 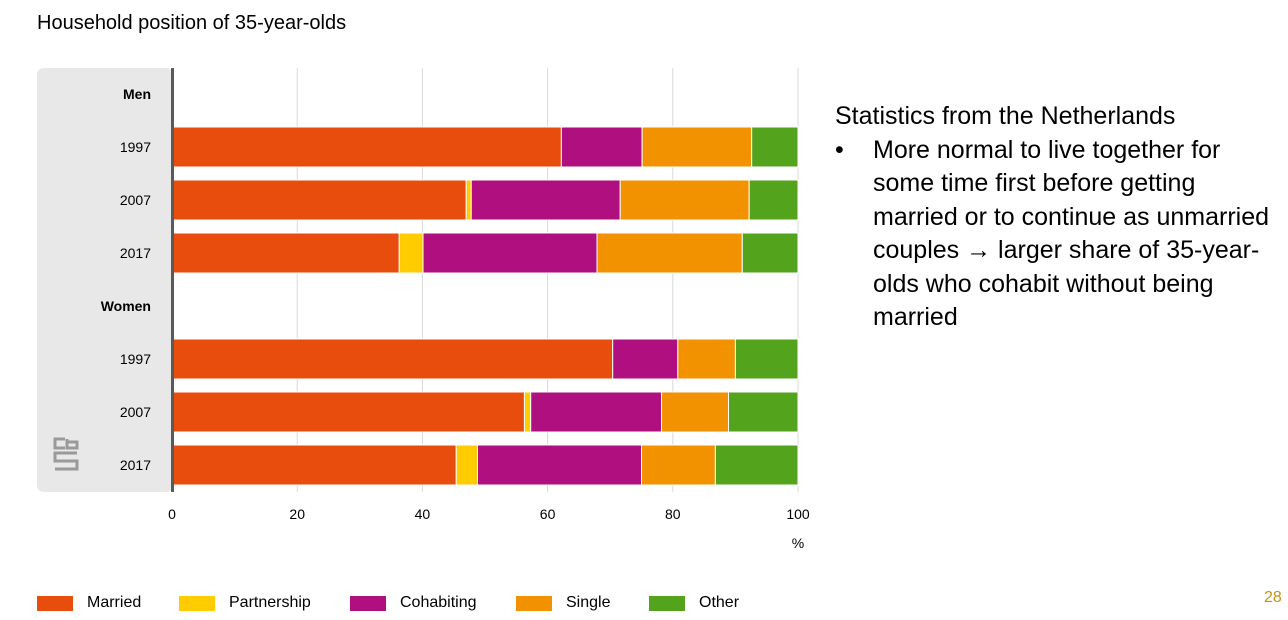 What do you see at coordinates (548, 514) in the screenshot?
I see `x-tick-label: 60` at bounding box center [548, 514].